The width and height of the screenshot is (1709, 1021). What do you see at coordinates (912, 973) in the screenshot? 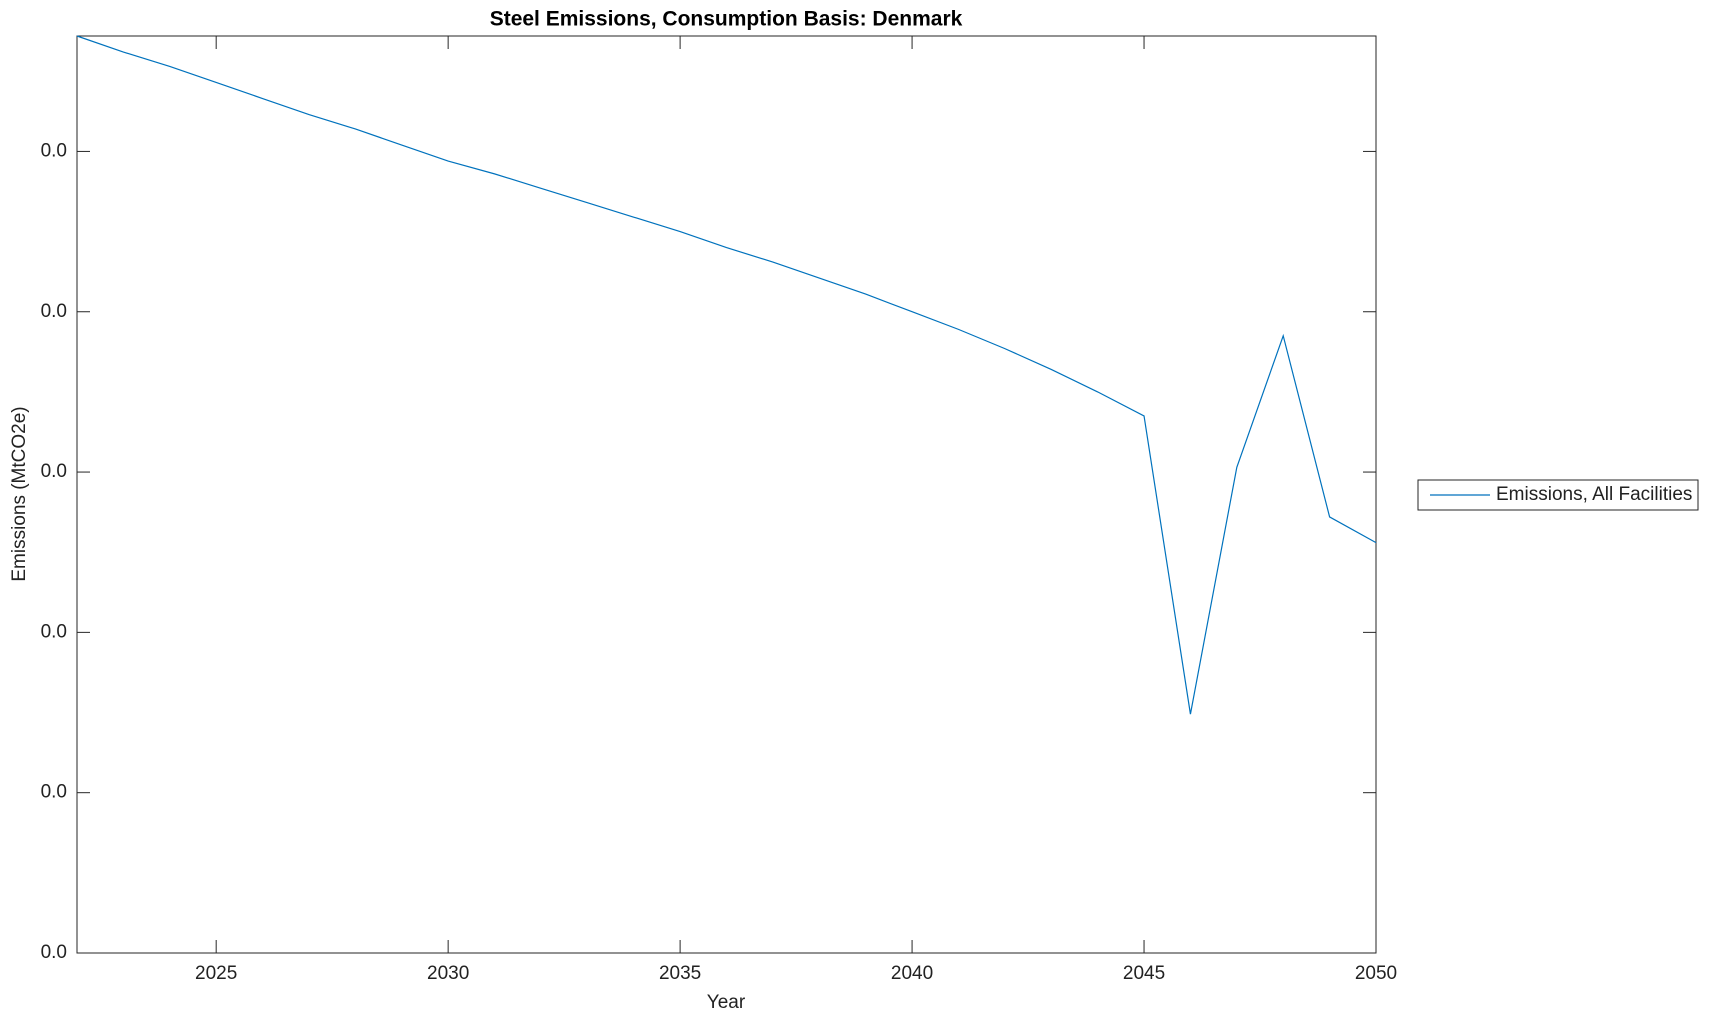
I see `x-tick-label: 2040` at bounding box center [912, 973].